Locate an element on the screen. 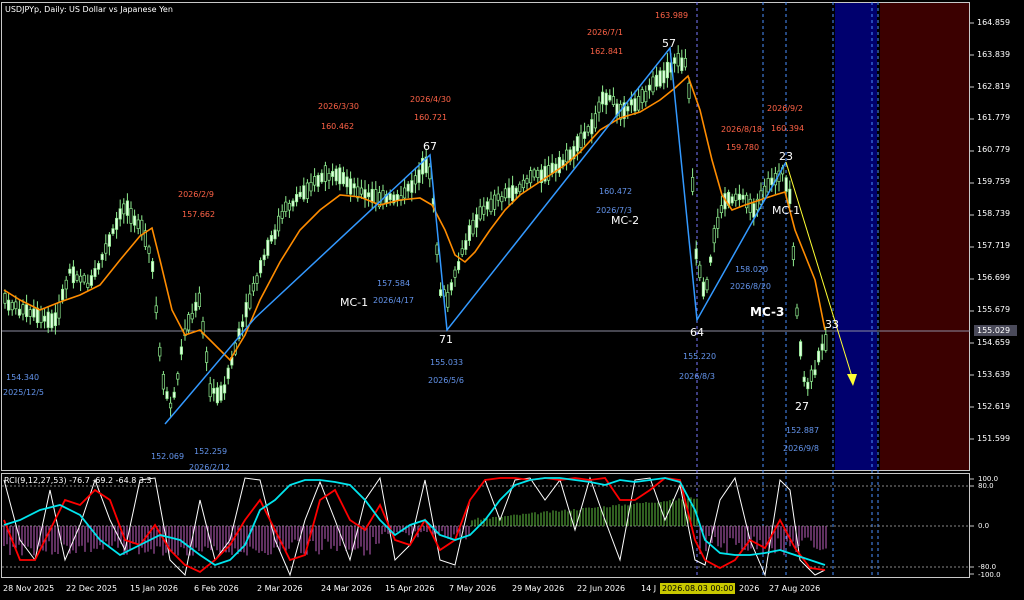  time-axis-label: 15 Jan 2026 is located at coordinates (154, 588).